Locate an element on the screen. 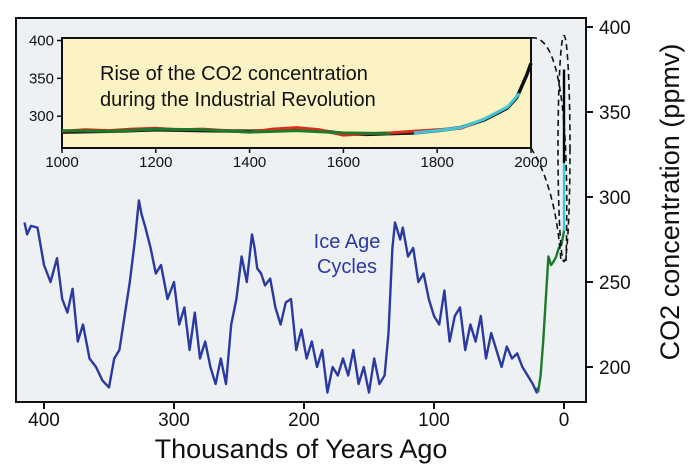  inset-x-tick-label: 2000 is located at coordinates (530, 162).